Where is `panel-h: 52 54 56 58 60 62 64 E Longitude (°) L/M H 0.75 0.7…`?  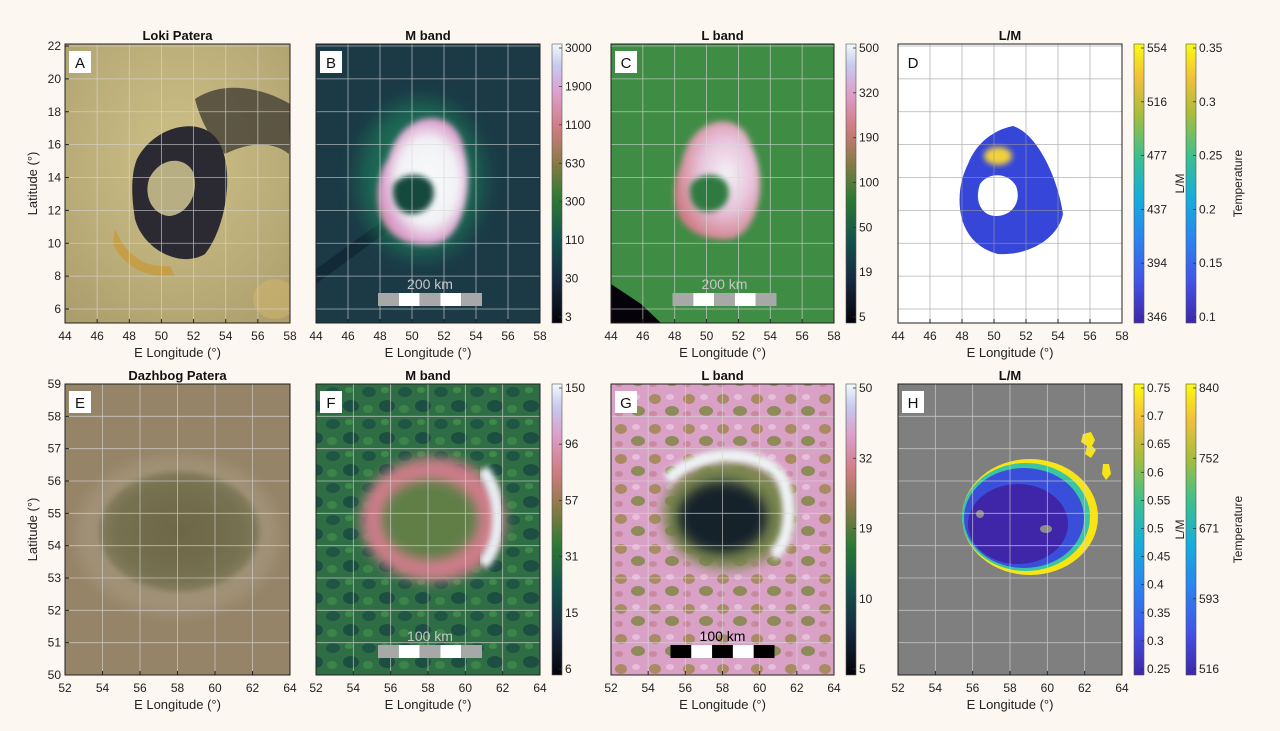 panel-h: 52 54 56 58 60 62 64 E Longitude (°) L/M H 0.75 0.7… is located at coordinates (1068, 540).